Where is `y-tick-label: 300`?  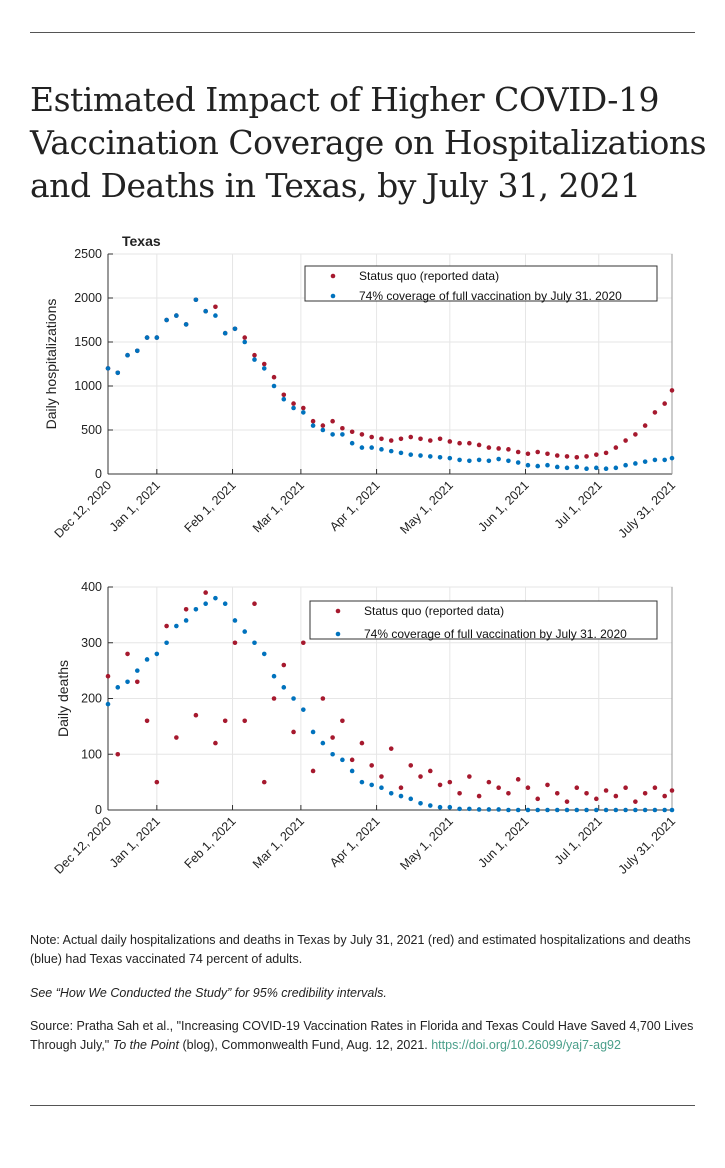 y-tick-label: 300 is located at coordinates (91, 643).